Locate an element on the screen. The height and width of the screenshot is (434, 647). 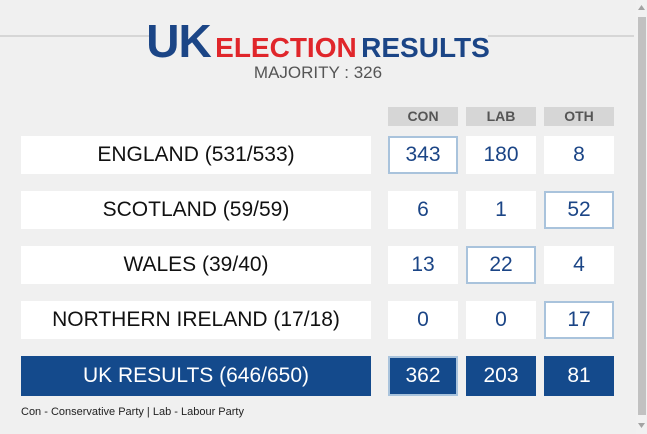
row-label: WALES (39/40) is located at coordinates (196, 265).